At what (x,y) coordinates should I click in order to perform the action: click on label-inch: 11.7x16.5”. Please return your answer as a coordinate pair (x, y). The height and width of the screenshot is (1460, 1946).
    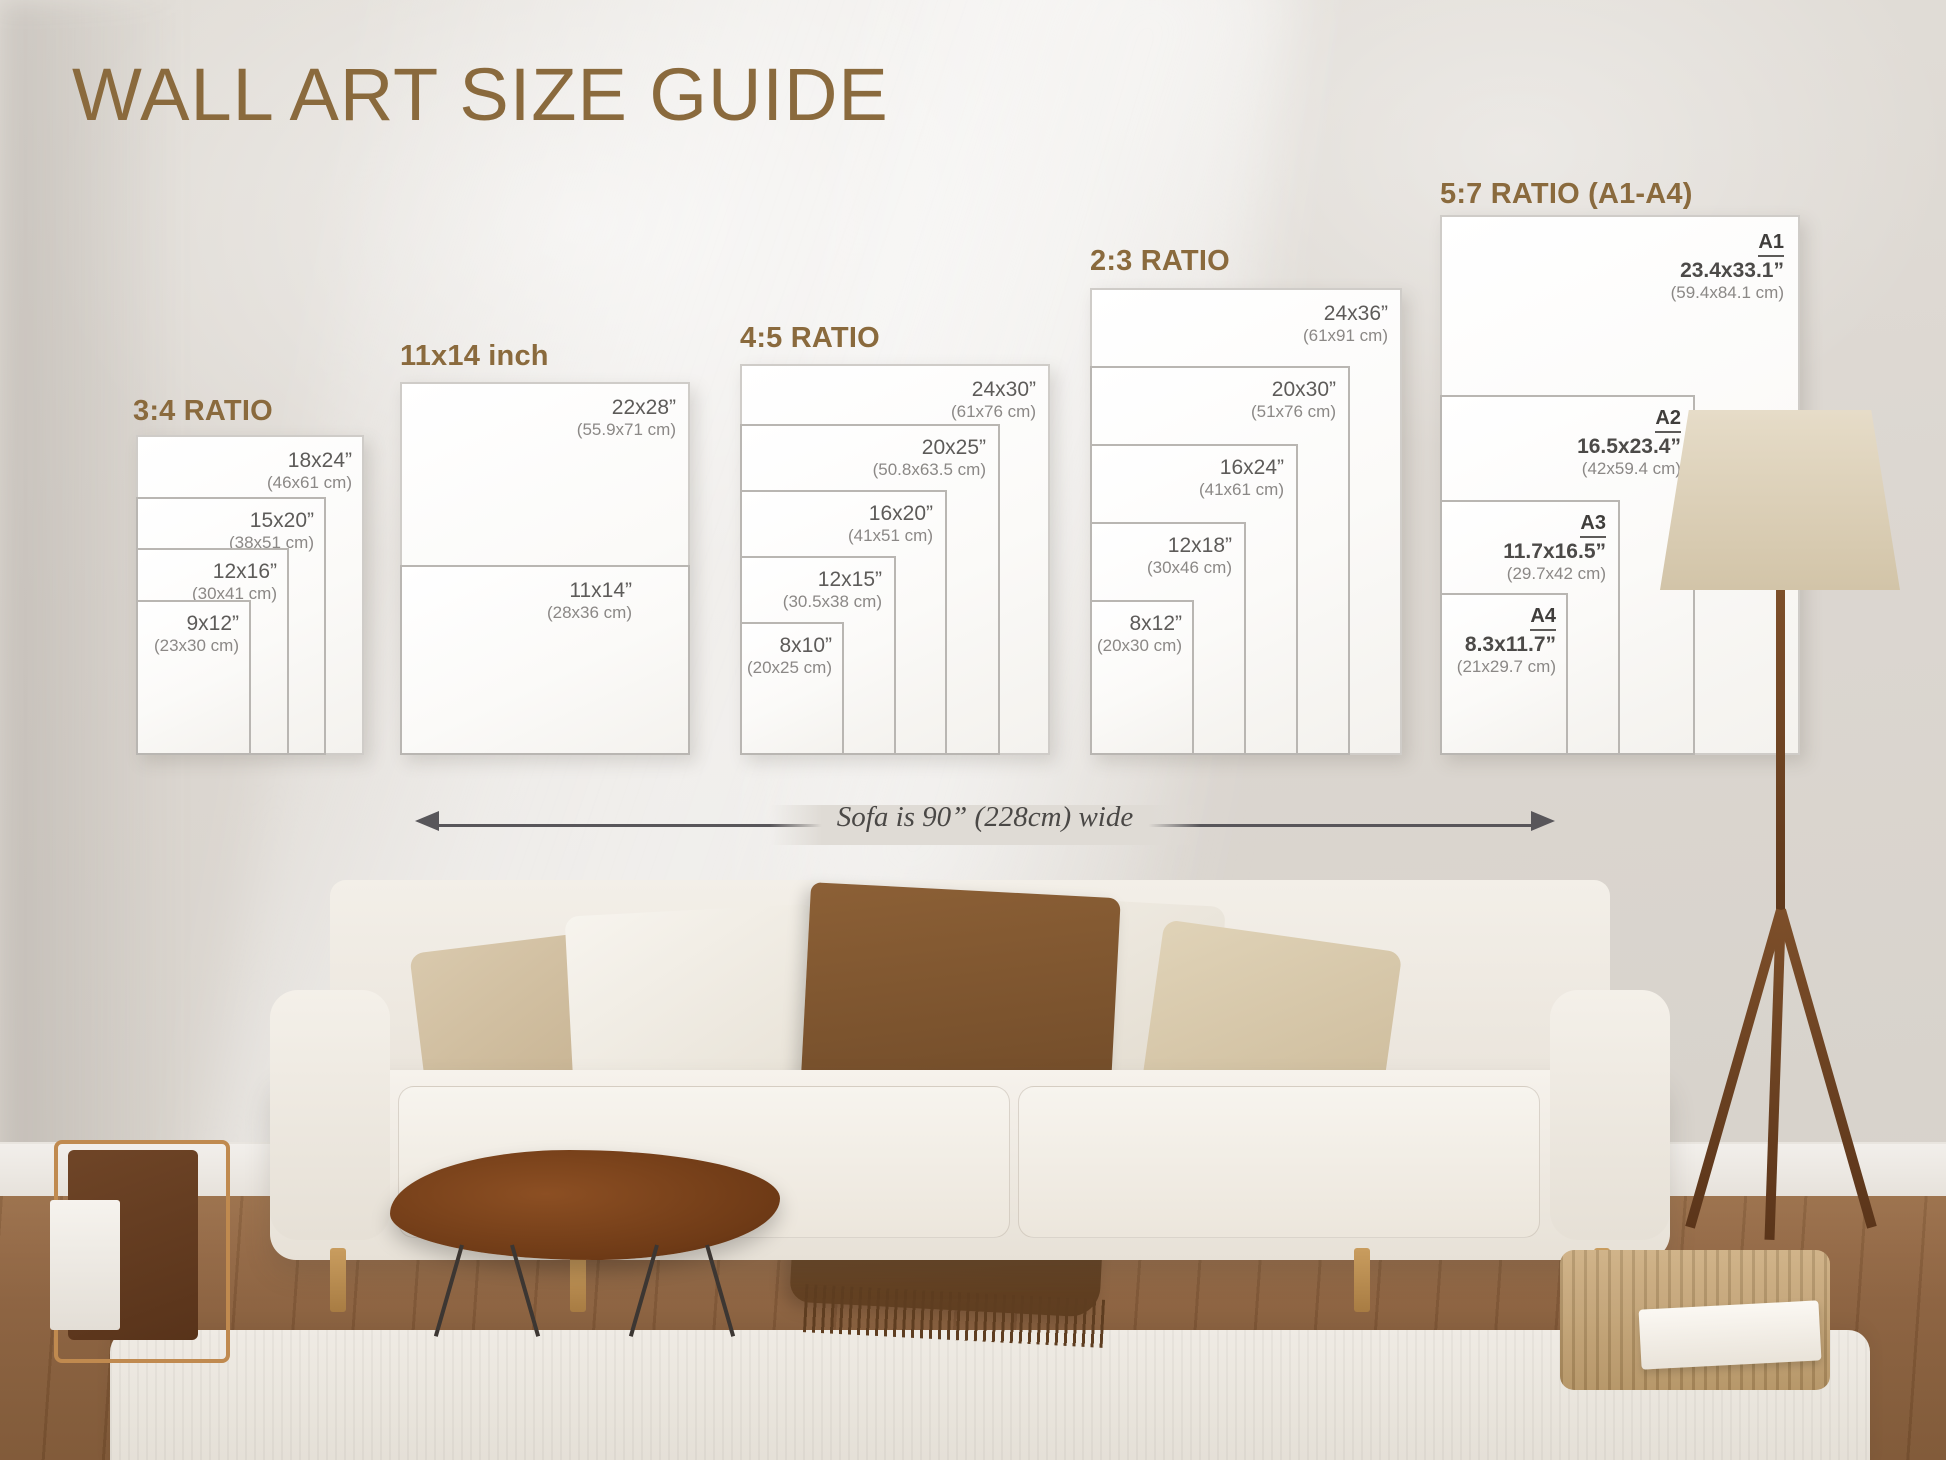
    Looking at the image, I should click on (1554, 551).